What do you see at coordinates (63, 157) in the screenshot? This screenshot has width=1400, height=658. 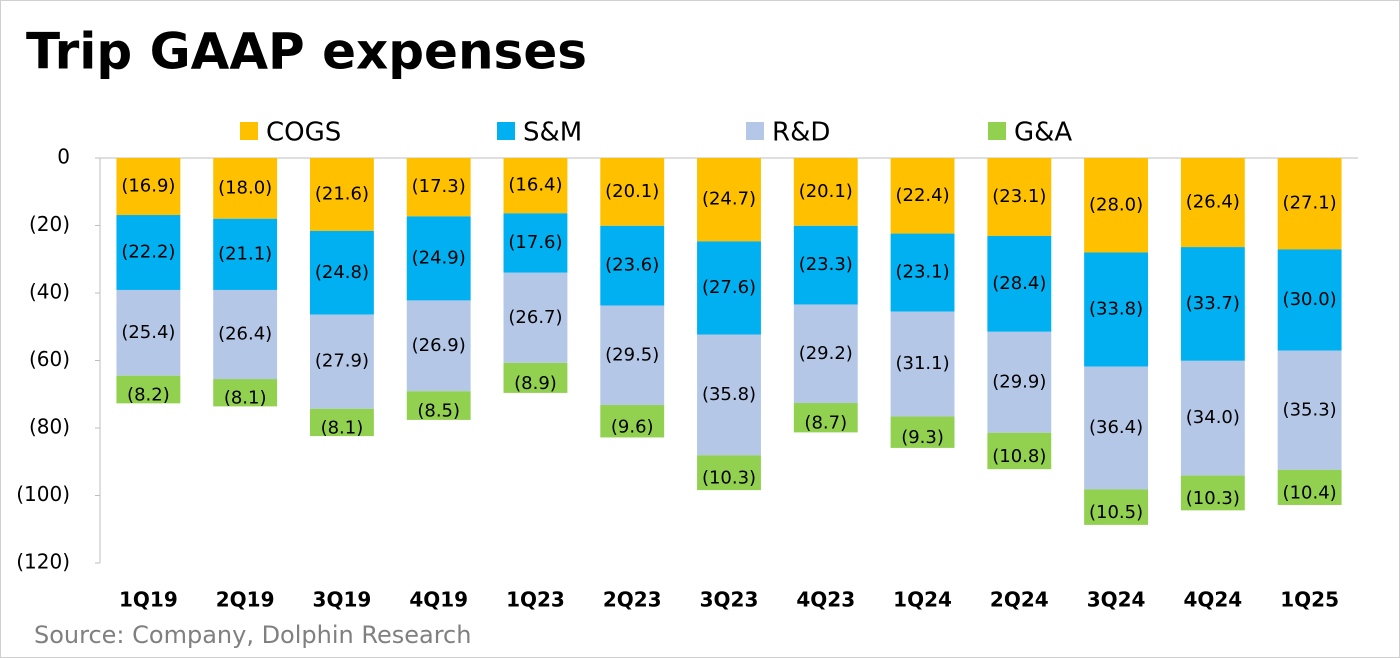 I see `y-tick-label: 0` at bounding box center [63, 157].